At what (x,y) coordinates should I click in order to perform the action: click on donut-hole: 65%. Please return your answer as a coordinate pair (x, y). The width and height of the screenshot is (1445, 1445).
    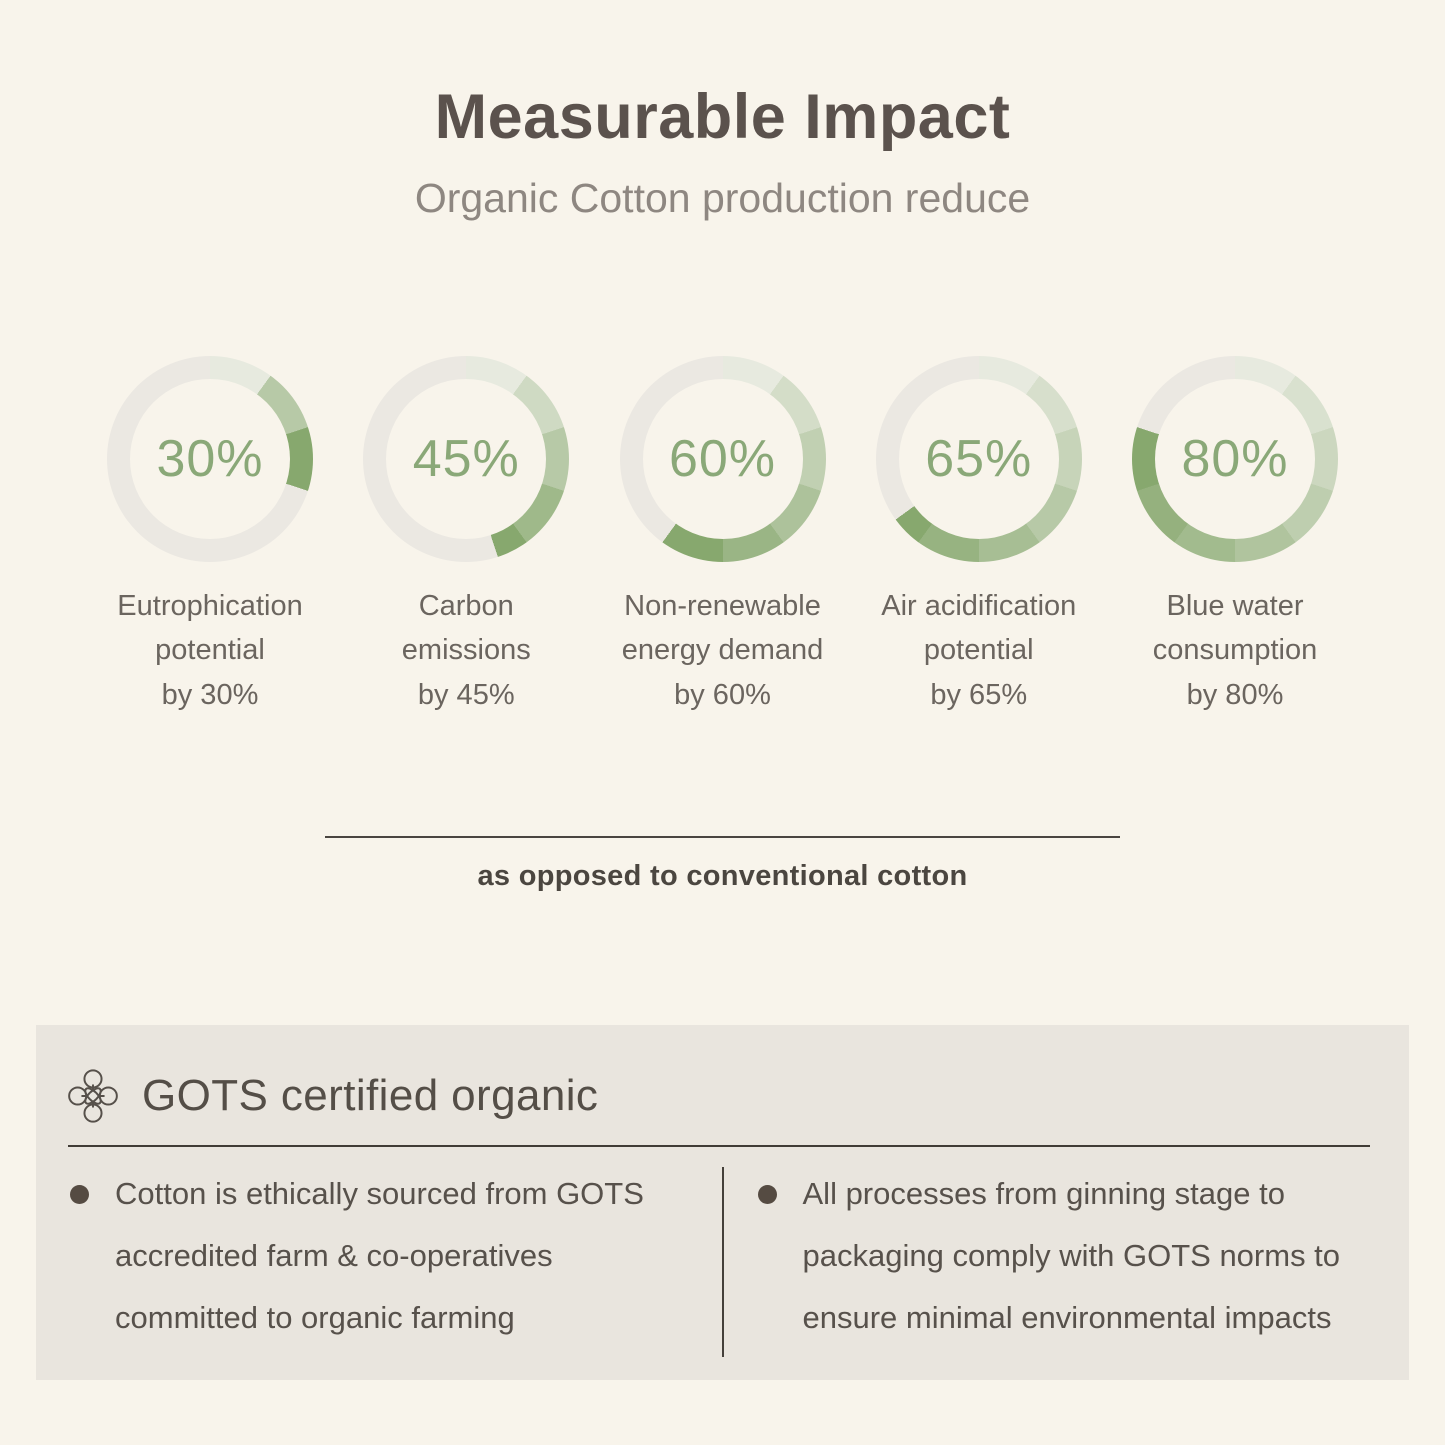
    Looking at the image, I should click on (978, 458).